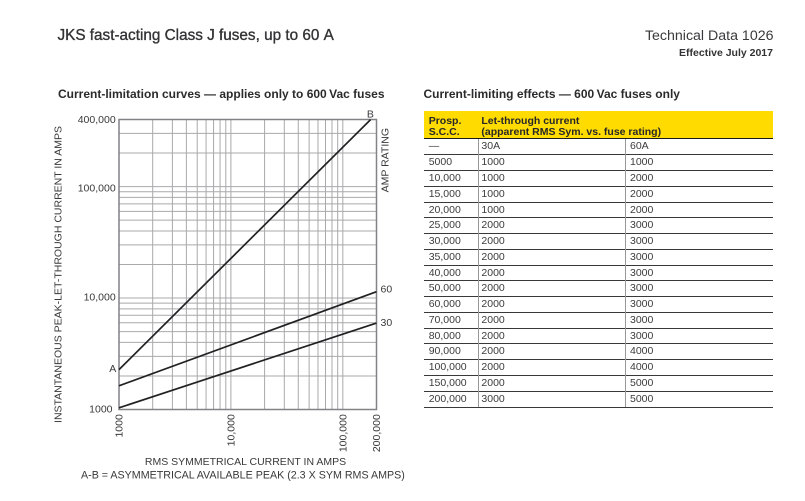 The height and width of the screenshot is (501, 805). Describe the element at coordinates (387, 323) in the screenshot. I see `svg-text: 30` at that location.